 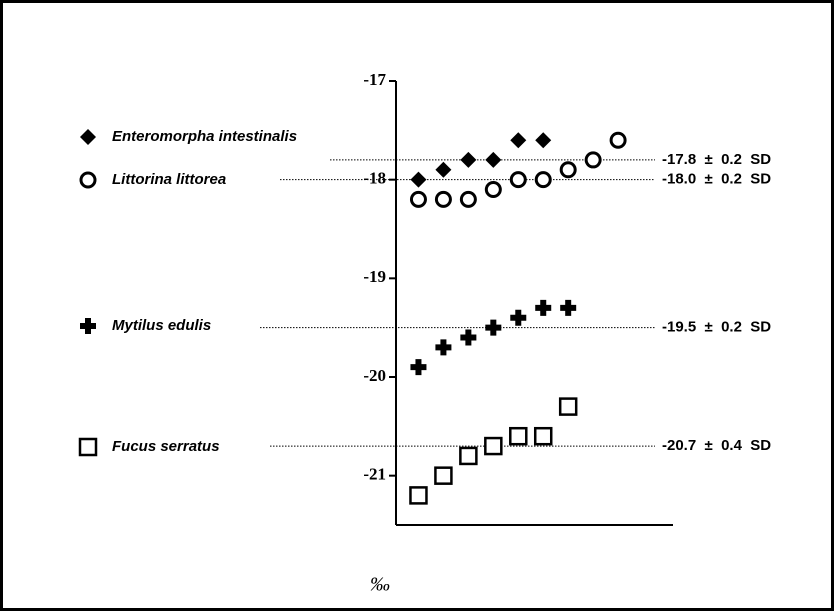 I want to click on y-tick-label: -18, so click(x=374, y=178).